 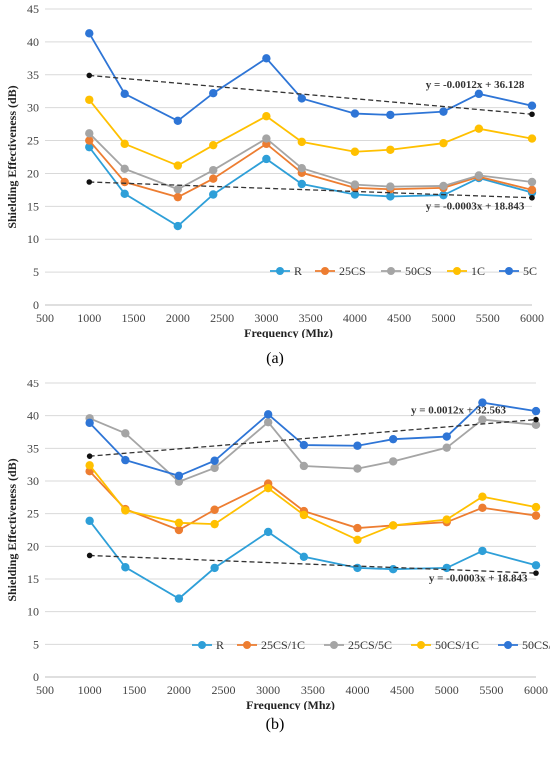 What do you see at coordinates (12, 529) in the screenshot?
I see `y-axis-title: Shielding Effectiveness (dB)` at bounding box center [12, 529].